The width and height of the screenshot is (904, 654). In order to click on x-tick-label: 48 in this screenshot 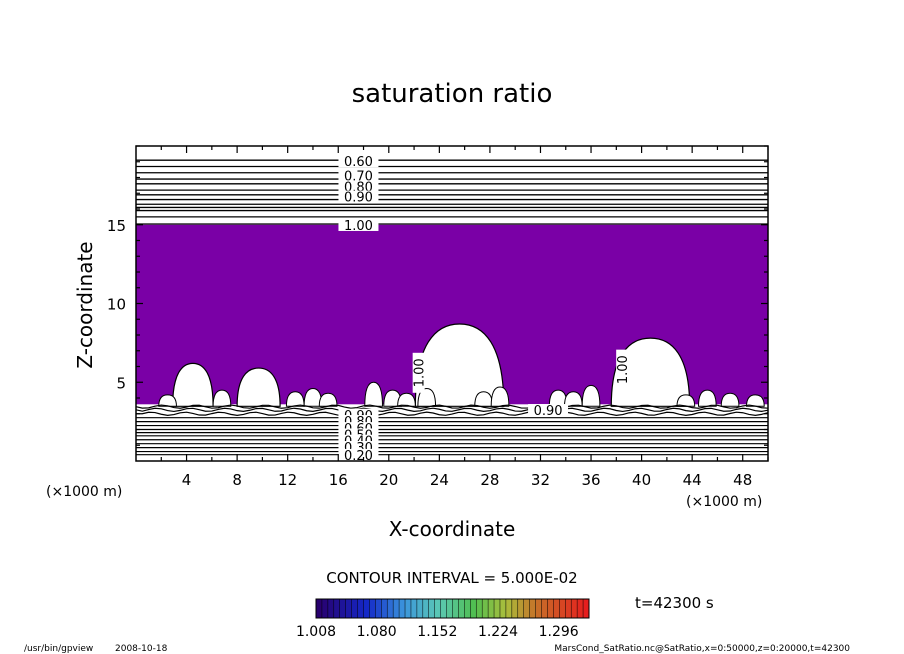, I will do `click(742, 480)`.